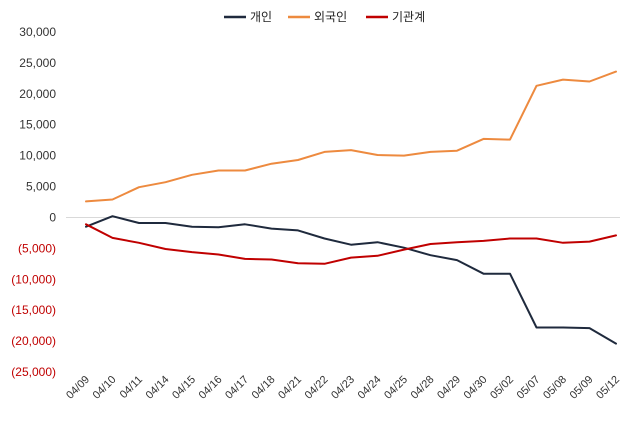 Image resolution: width=636 pixels, height=426 pixels. Describe the element at coordinates (33, 341) in the screenshot. I see `y-tick-label: (20,000)` at that location.